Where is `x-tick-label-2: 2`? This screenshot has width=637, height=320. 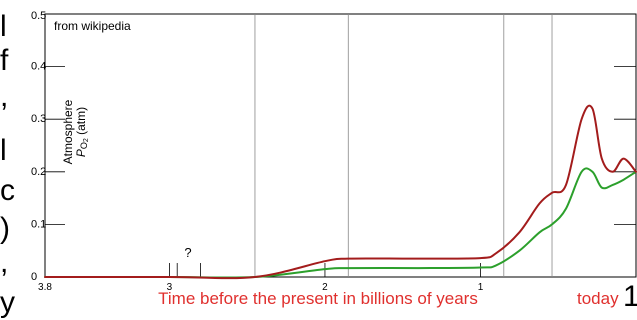
x-tick-label-2: 2 is located at coordinates (325, 287).